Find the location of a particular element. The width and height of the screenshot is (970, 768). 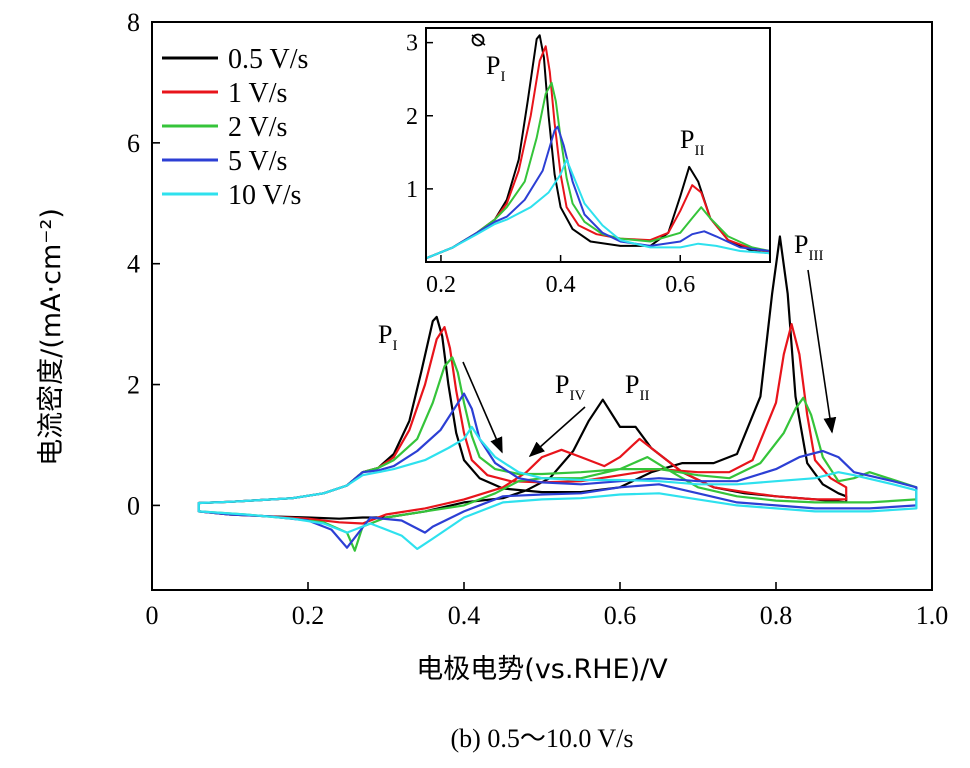

legend: 0.5 V/s1 V/s2 V/s5 V/s10 V/s is located at coordinates (235, 127).